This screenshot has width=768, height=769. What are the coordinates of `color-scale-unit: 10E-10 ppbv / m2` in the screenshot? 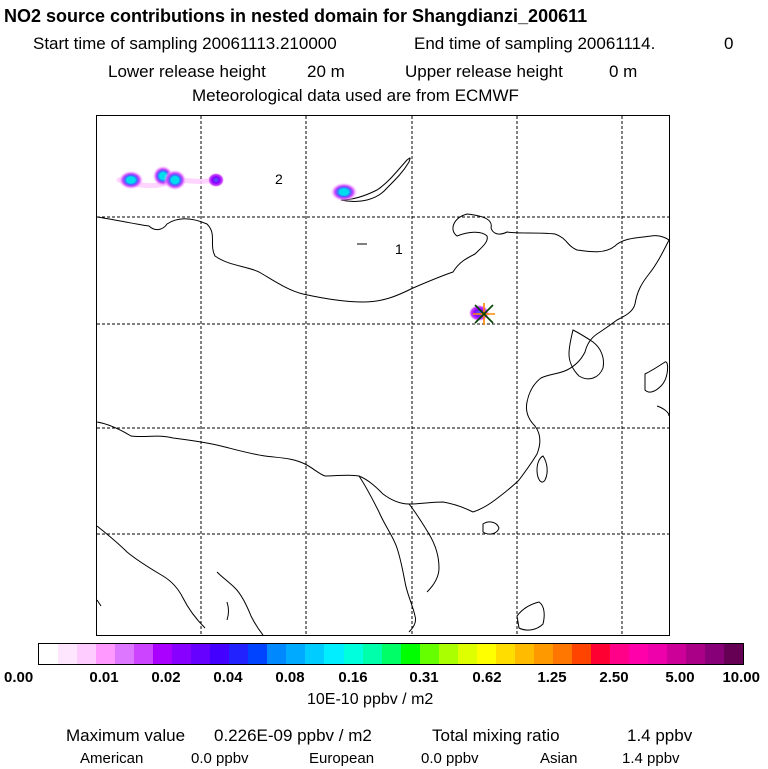 It's located at (370, 699).